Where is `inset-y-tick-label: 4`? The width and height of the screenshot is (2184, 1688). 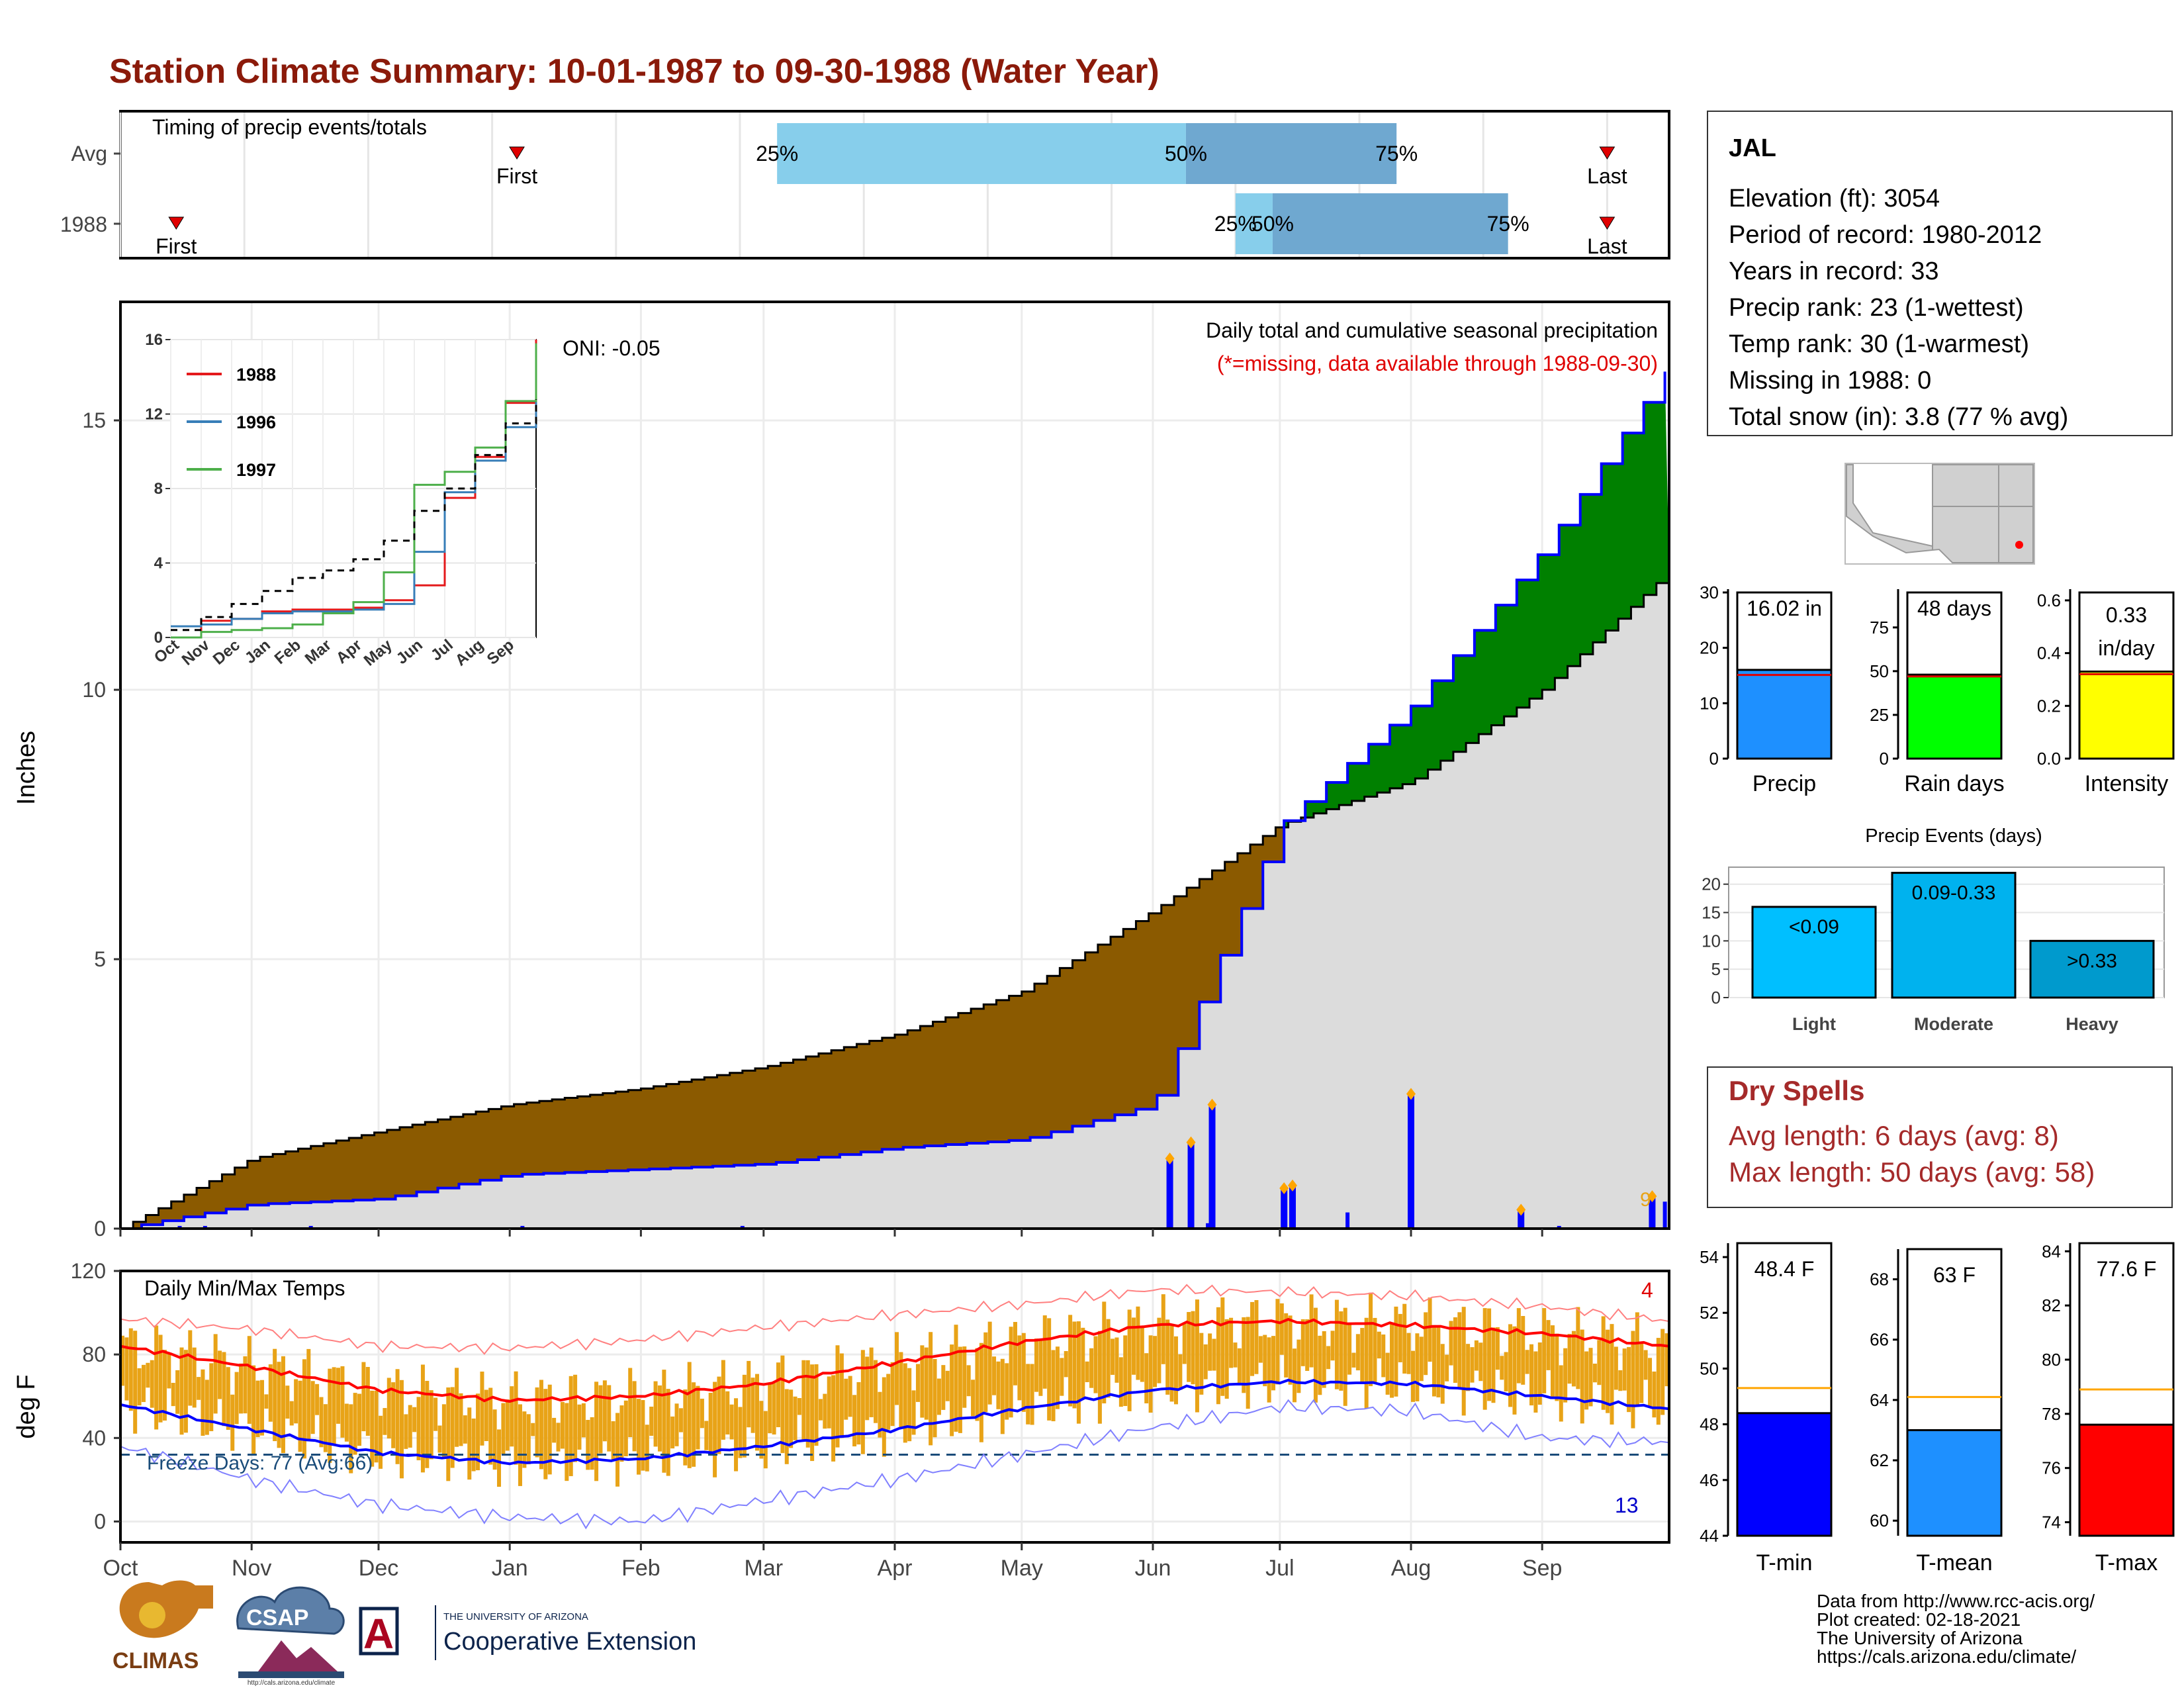
inset-y-tick-label: 4 is located at coordinates (159, 564).